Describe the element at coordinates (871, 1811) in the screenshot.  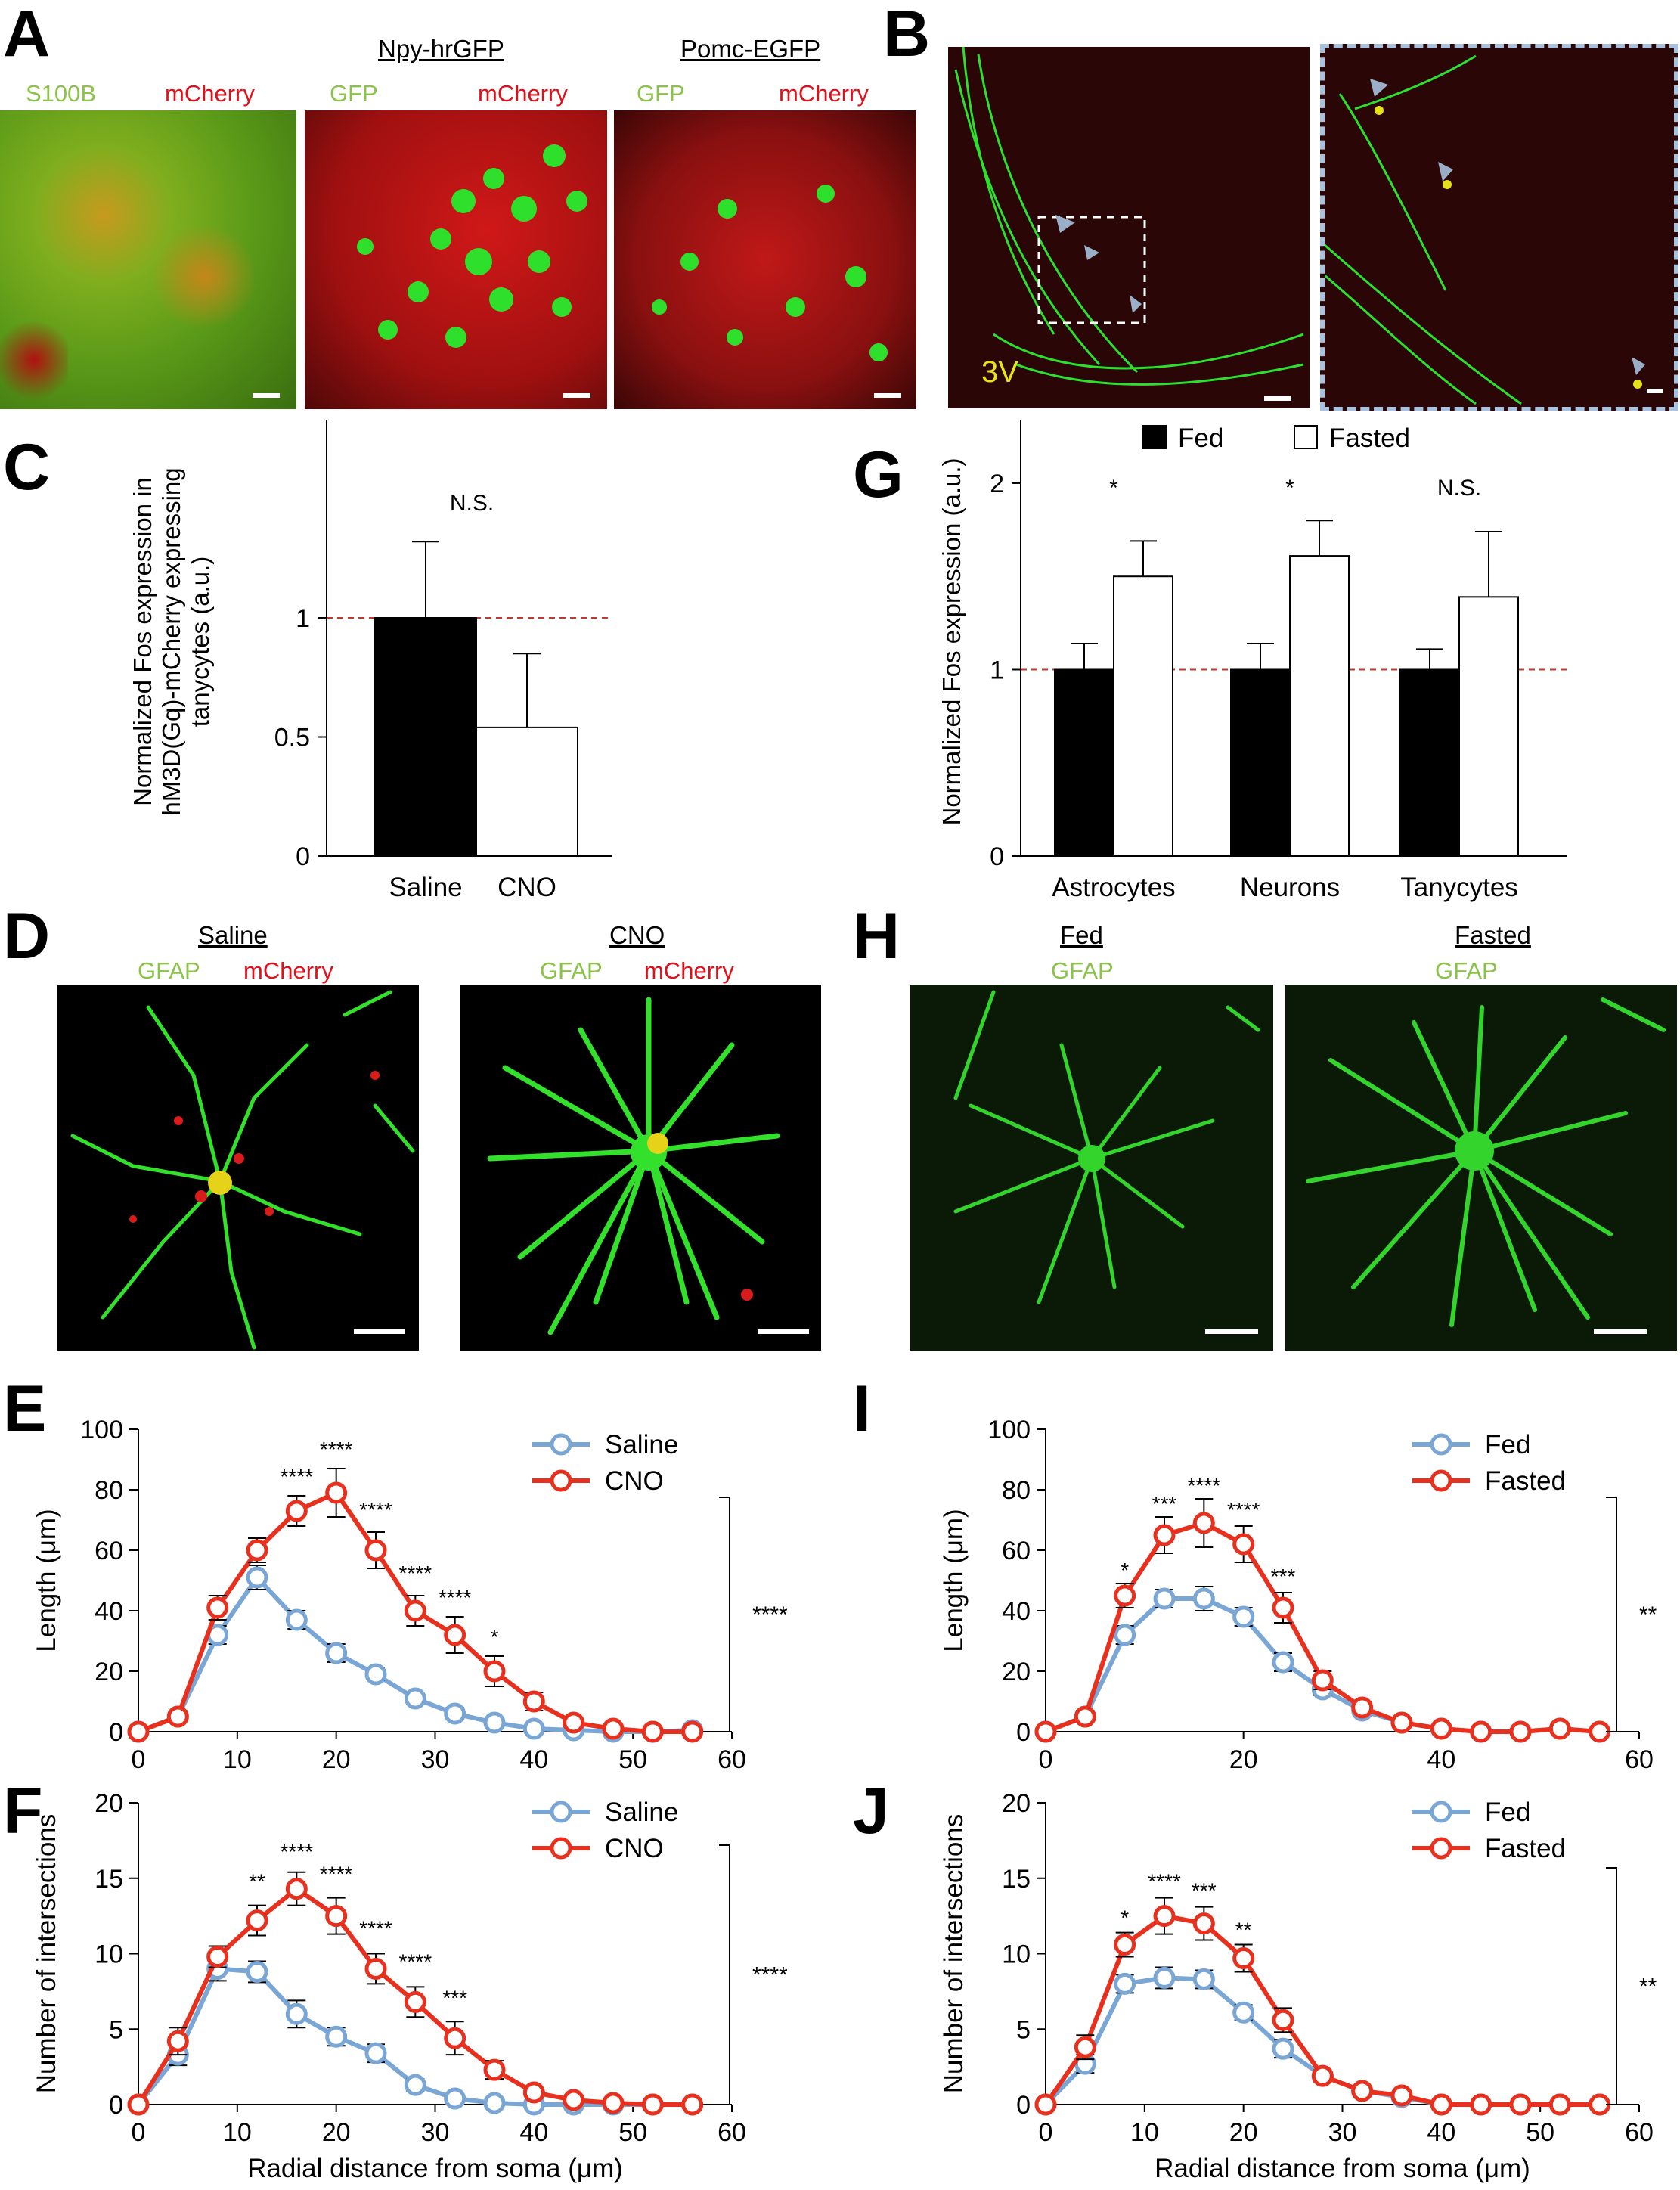
I see `panel-label-j: J` at that location.